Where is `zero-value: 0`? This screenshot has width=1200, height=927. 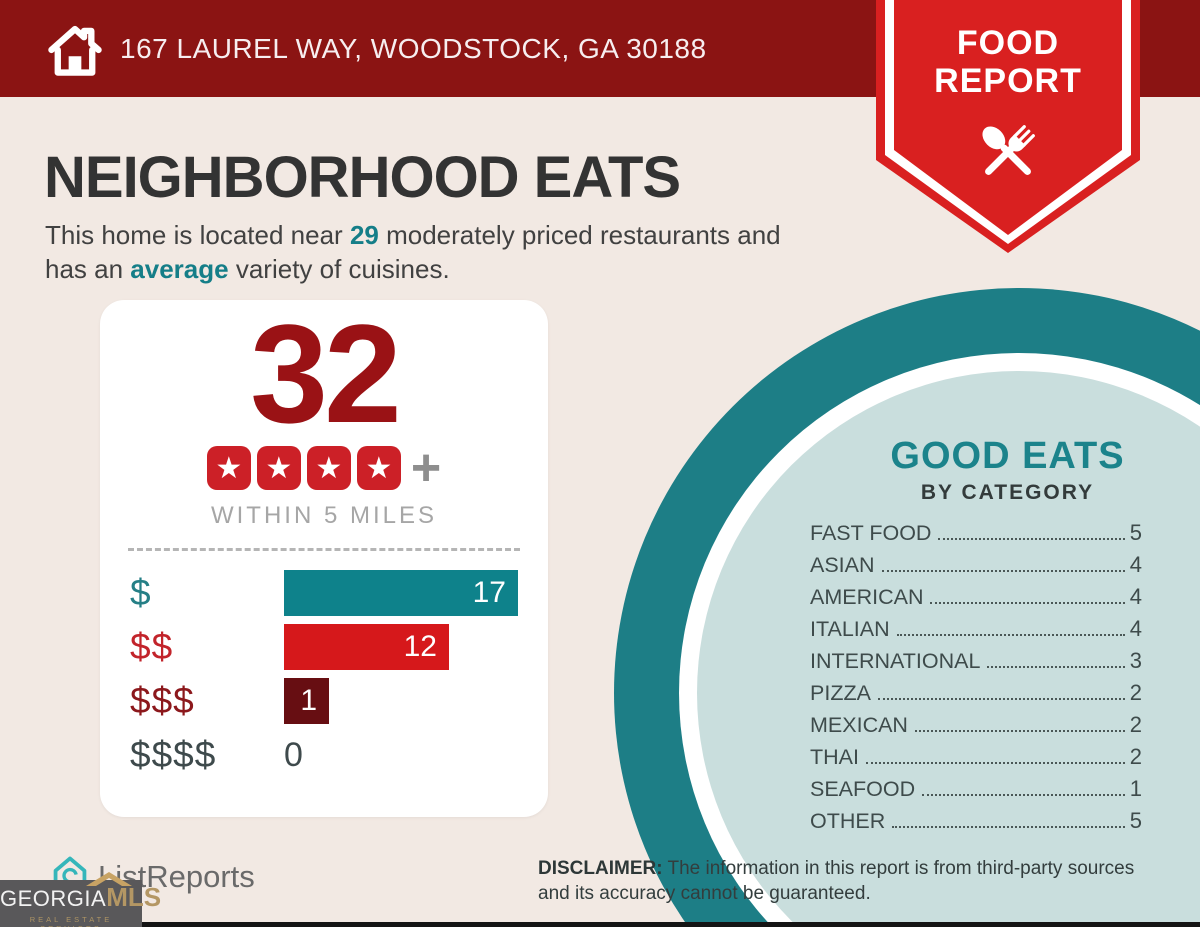 zero-value: 0 is located at coordinates (293, 755).